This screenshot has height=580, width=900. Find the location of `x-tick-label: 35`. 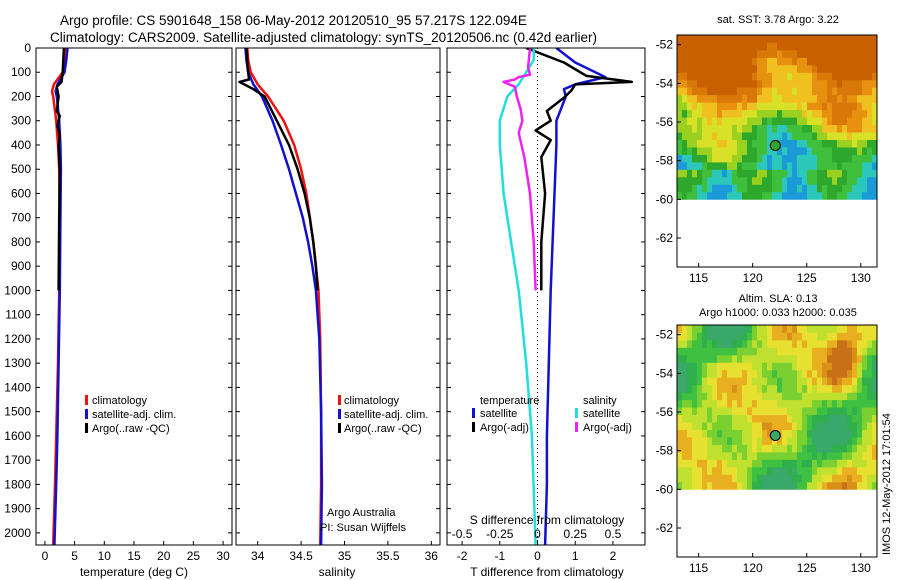

x-tick-label: 35 is located at coordinates (345, 556).